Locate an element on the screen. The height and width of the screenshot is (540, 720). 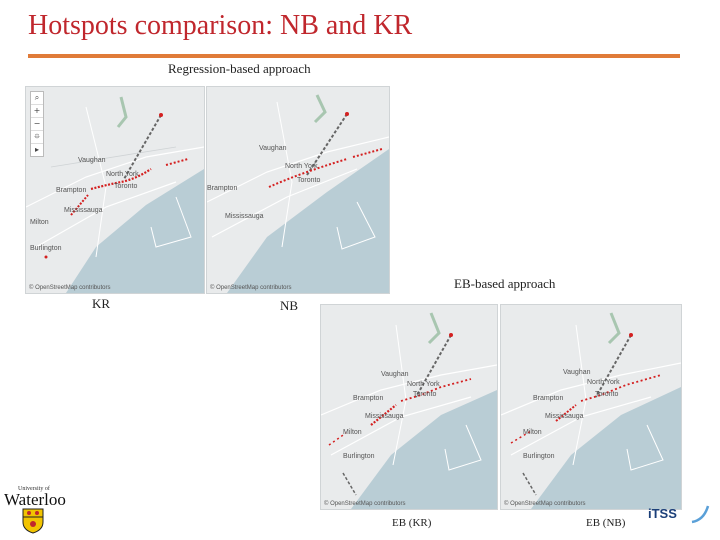
slide-title: Hotspots comparison: NB and KR is located at coordinates (220, 25).